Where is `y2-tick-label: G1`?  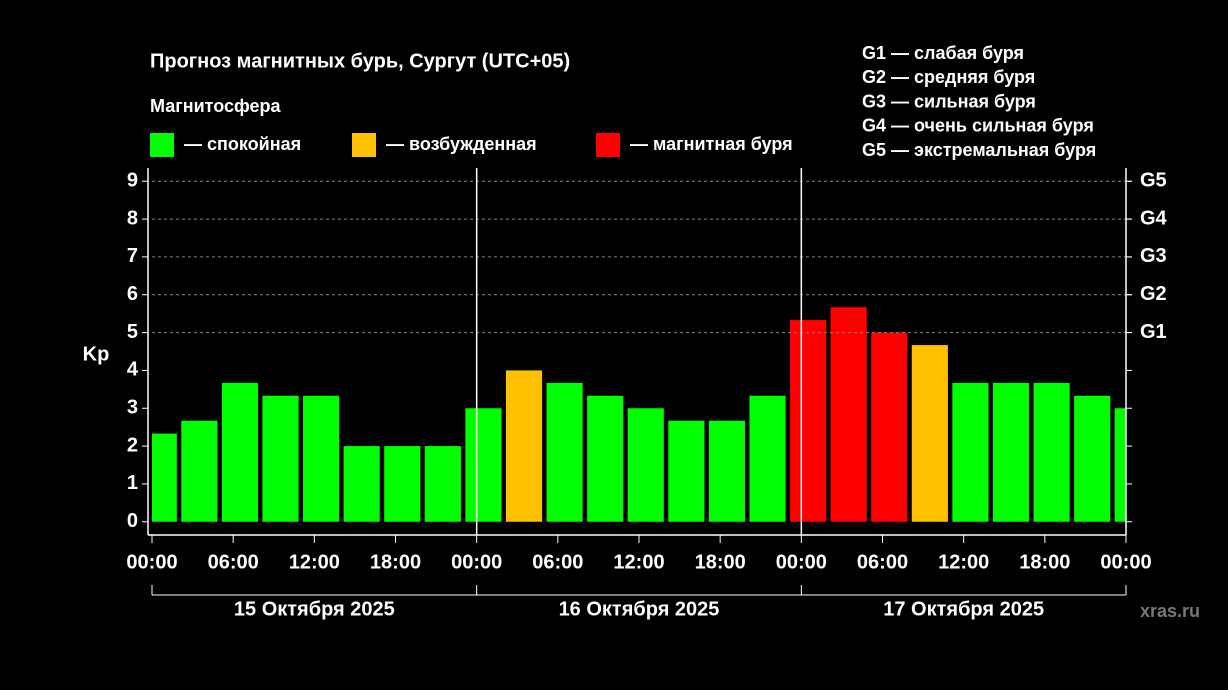 y2-tick-label: G1 is located at coordinates (1153, 332).